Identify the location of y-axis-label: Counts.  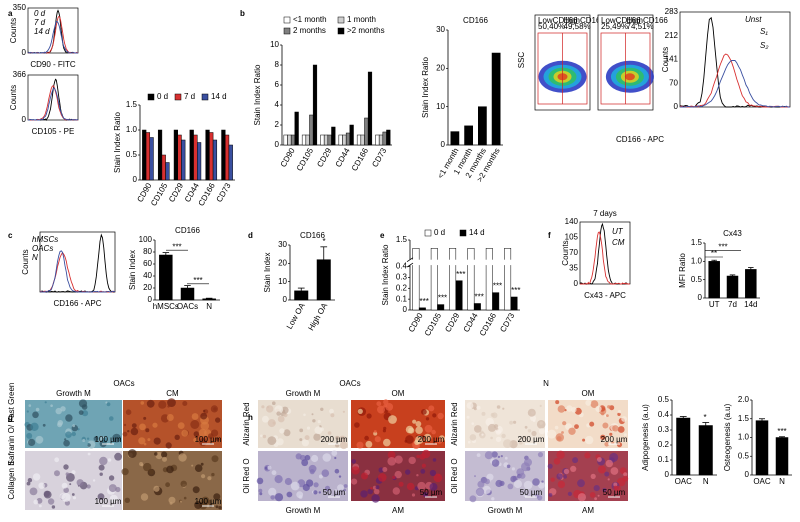
(565, 252).